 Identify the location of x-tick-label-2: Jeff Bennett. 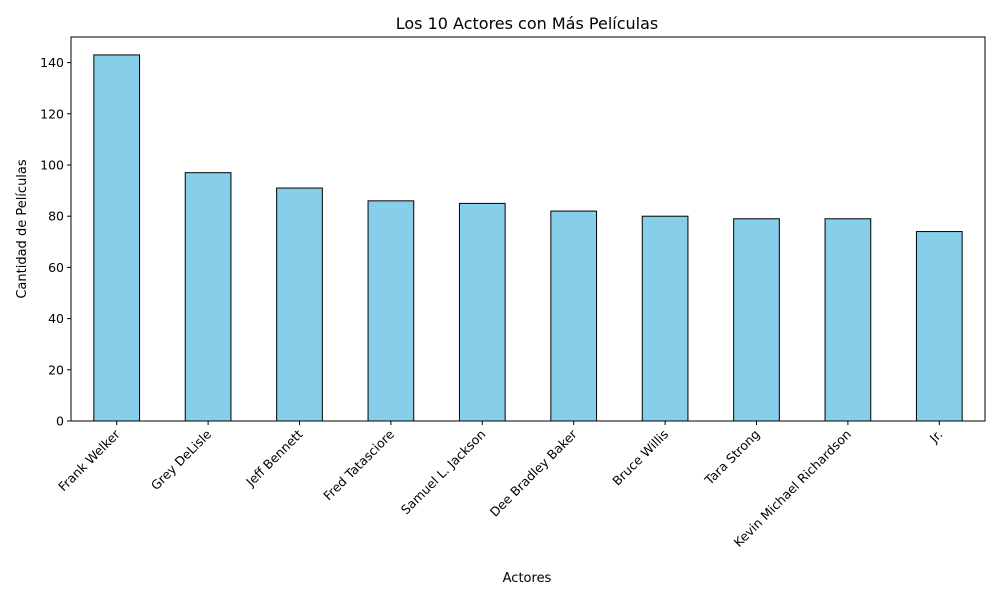
(273, 457).